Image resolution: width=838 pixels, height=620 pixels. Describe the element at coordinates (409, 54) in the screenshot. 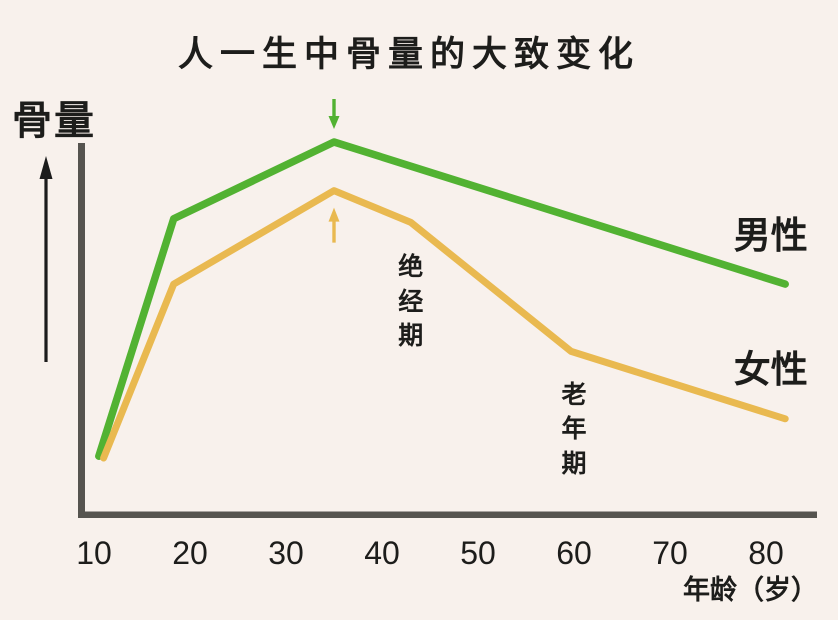

I see `chart-title: 人一生中骨量的大致变化` at that location.